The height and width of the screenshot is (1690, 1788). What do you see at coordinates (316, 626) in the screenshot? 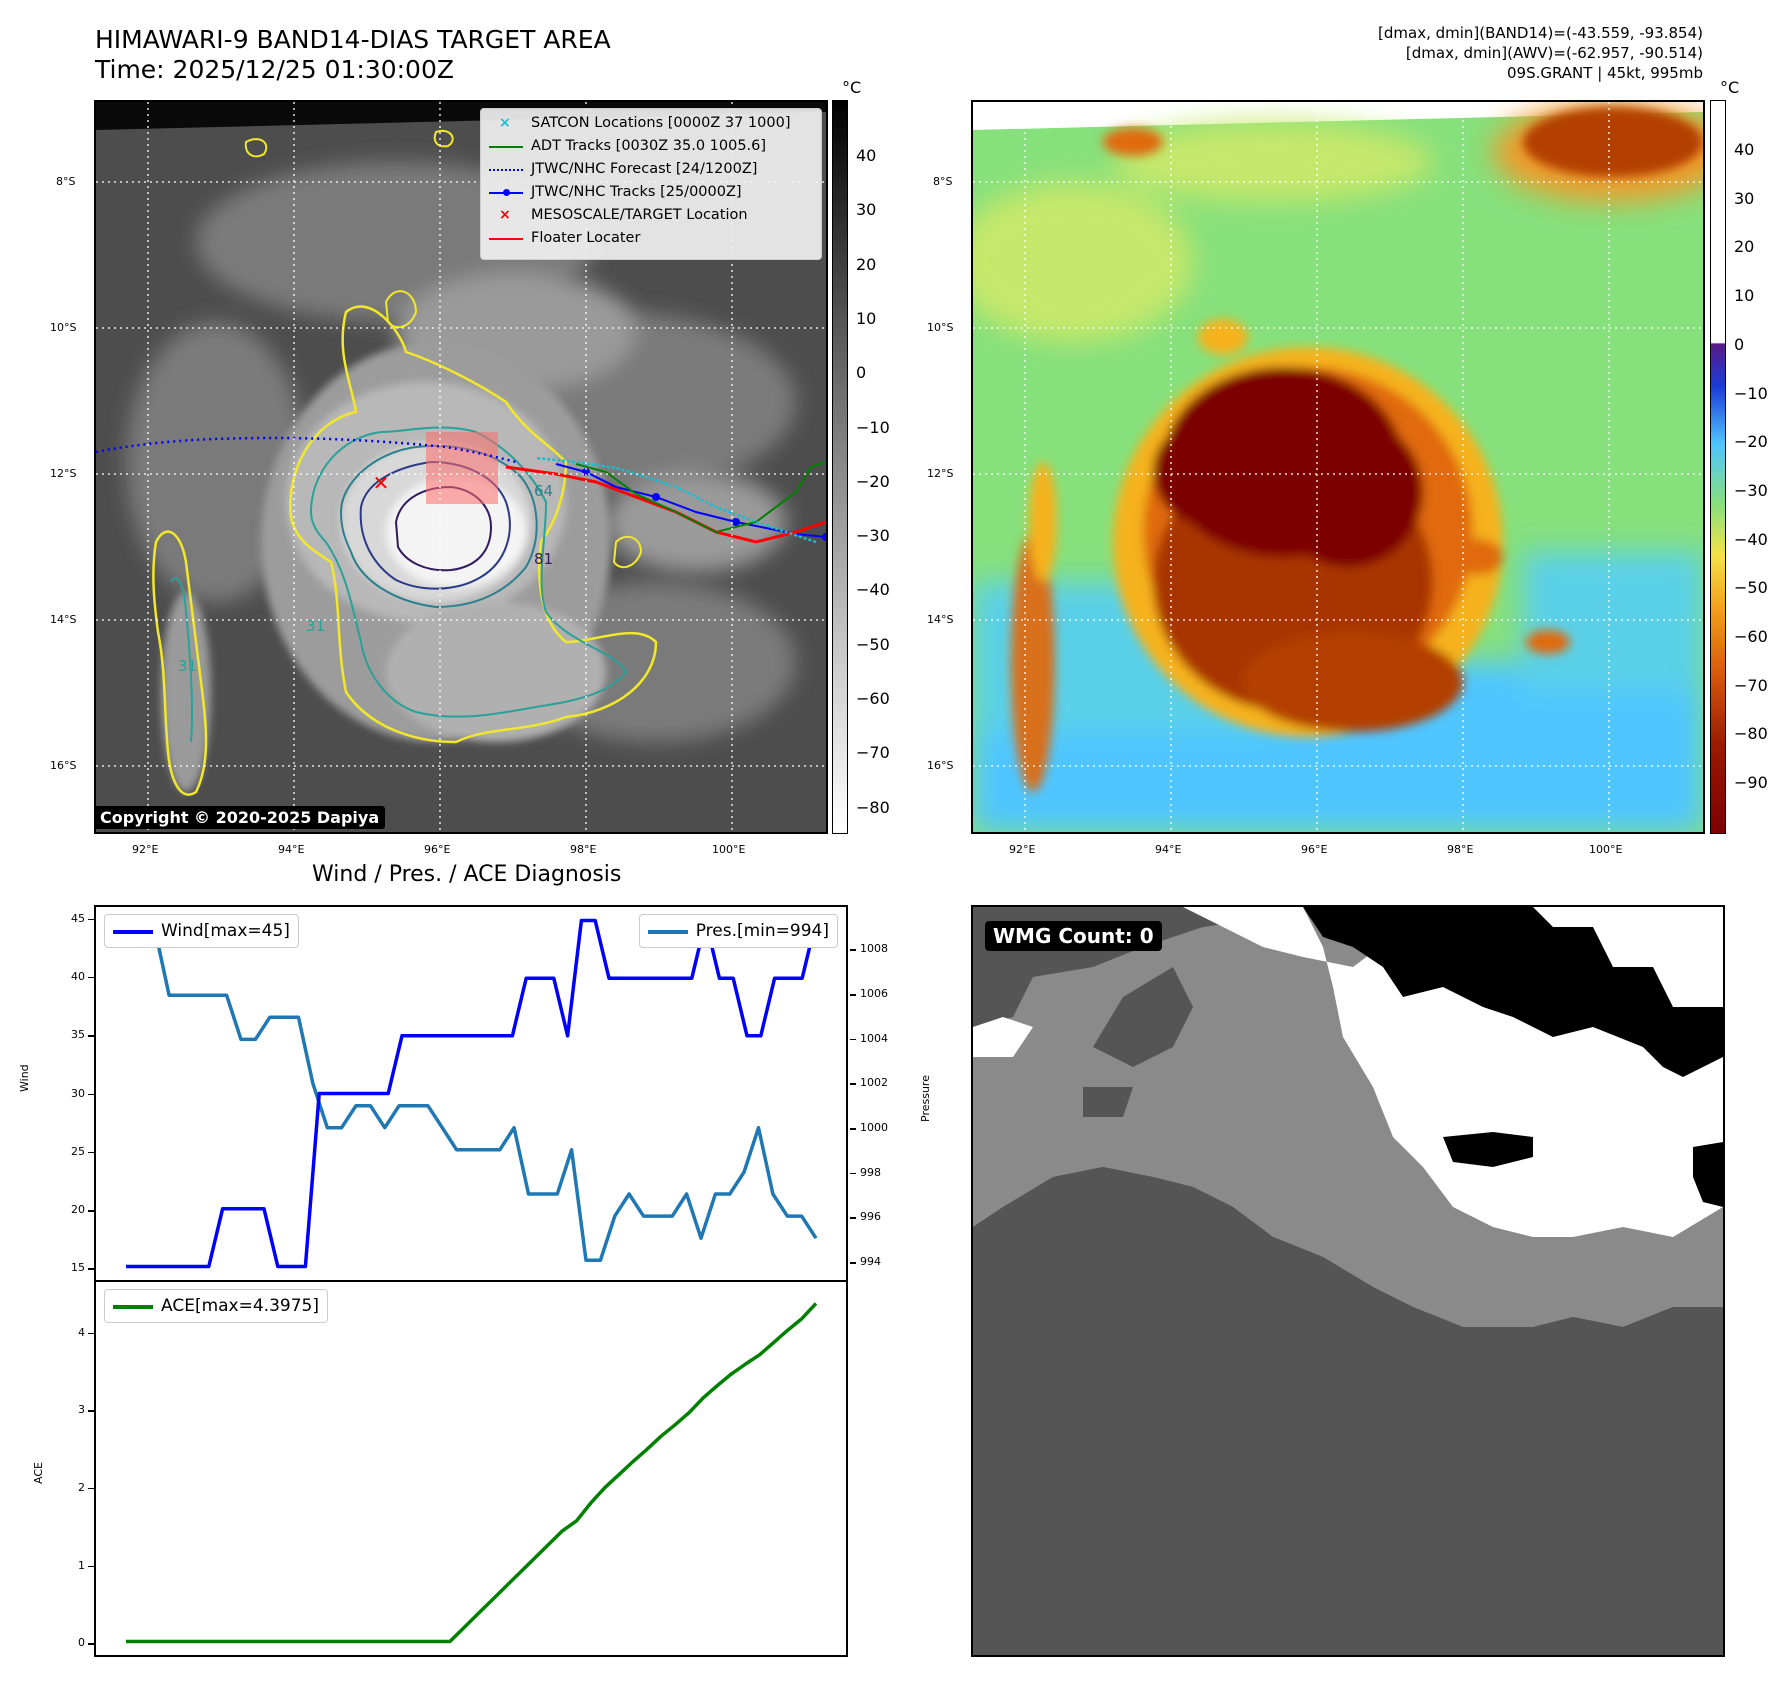
I see `contour-label-31-core: 31` at bounding box center [316, 626].